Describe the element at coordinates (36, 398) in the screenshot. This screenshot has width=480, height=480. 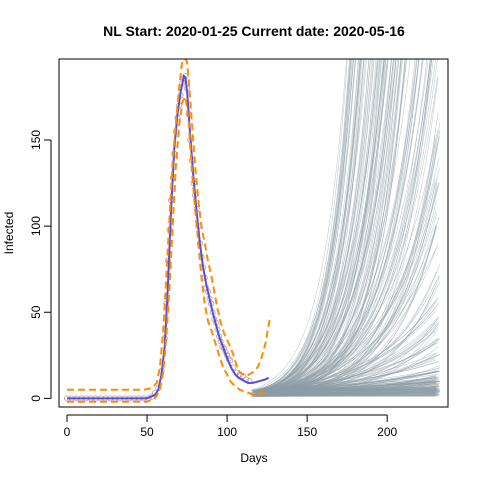
I see `y-tick-label: 0` at that location.